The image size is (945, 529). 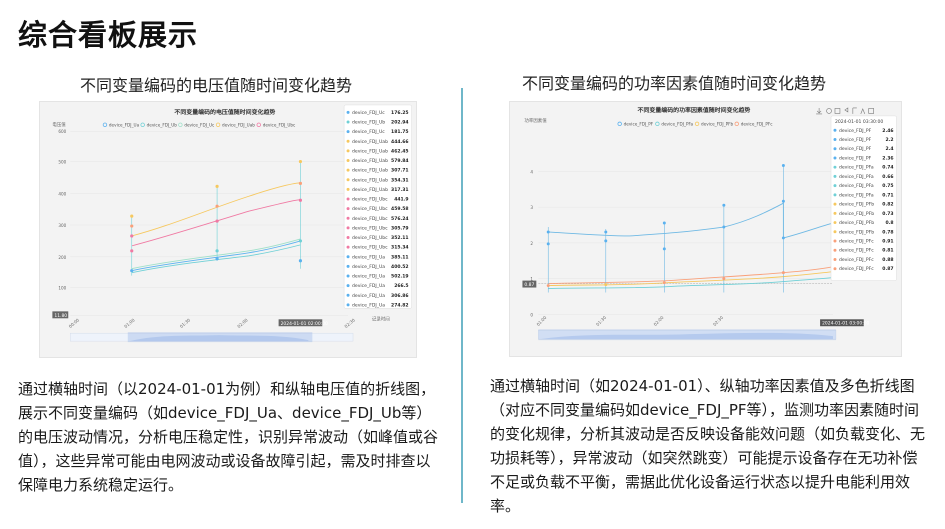 I want to click on legend-item-uc: device_FDJ_Uc, so click(x=196, y=124).